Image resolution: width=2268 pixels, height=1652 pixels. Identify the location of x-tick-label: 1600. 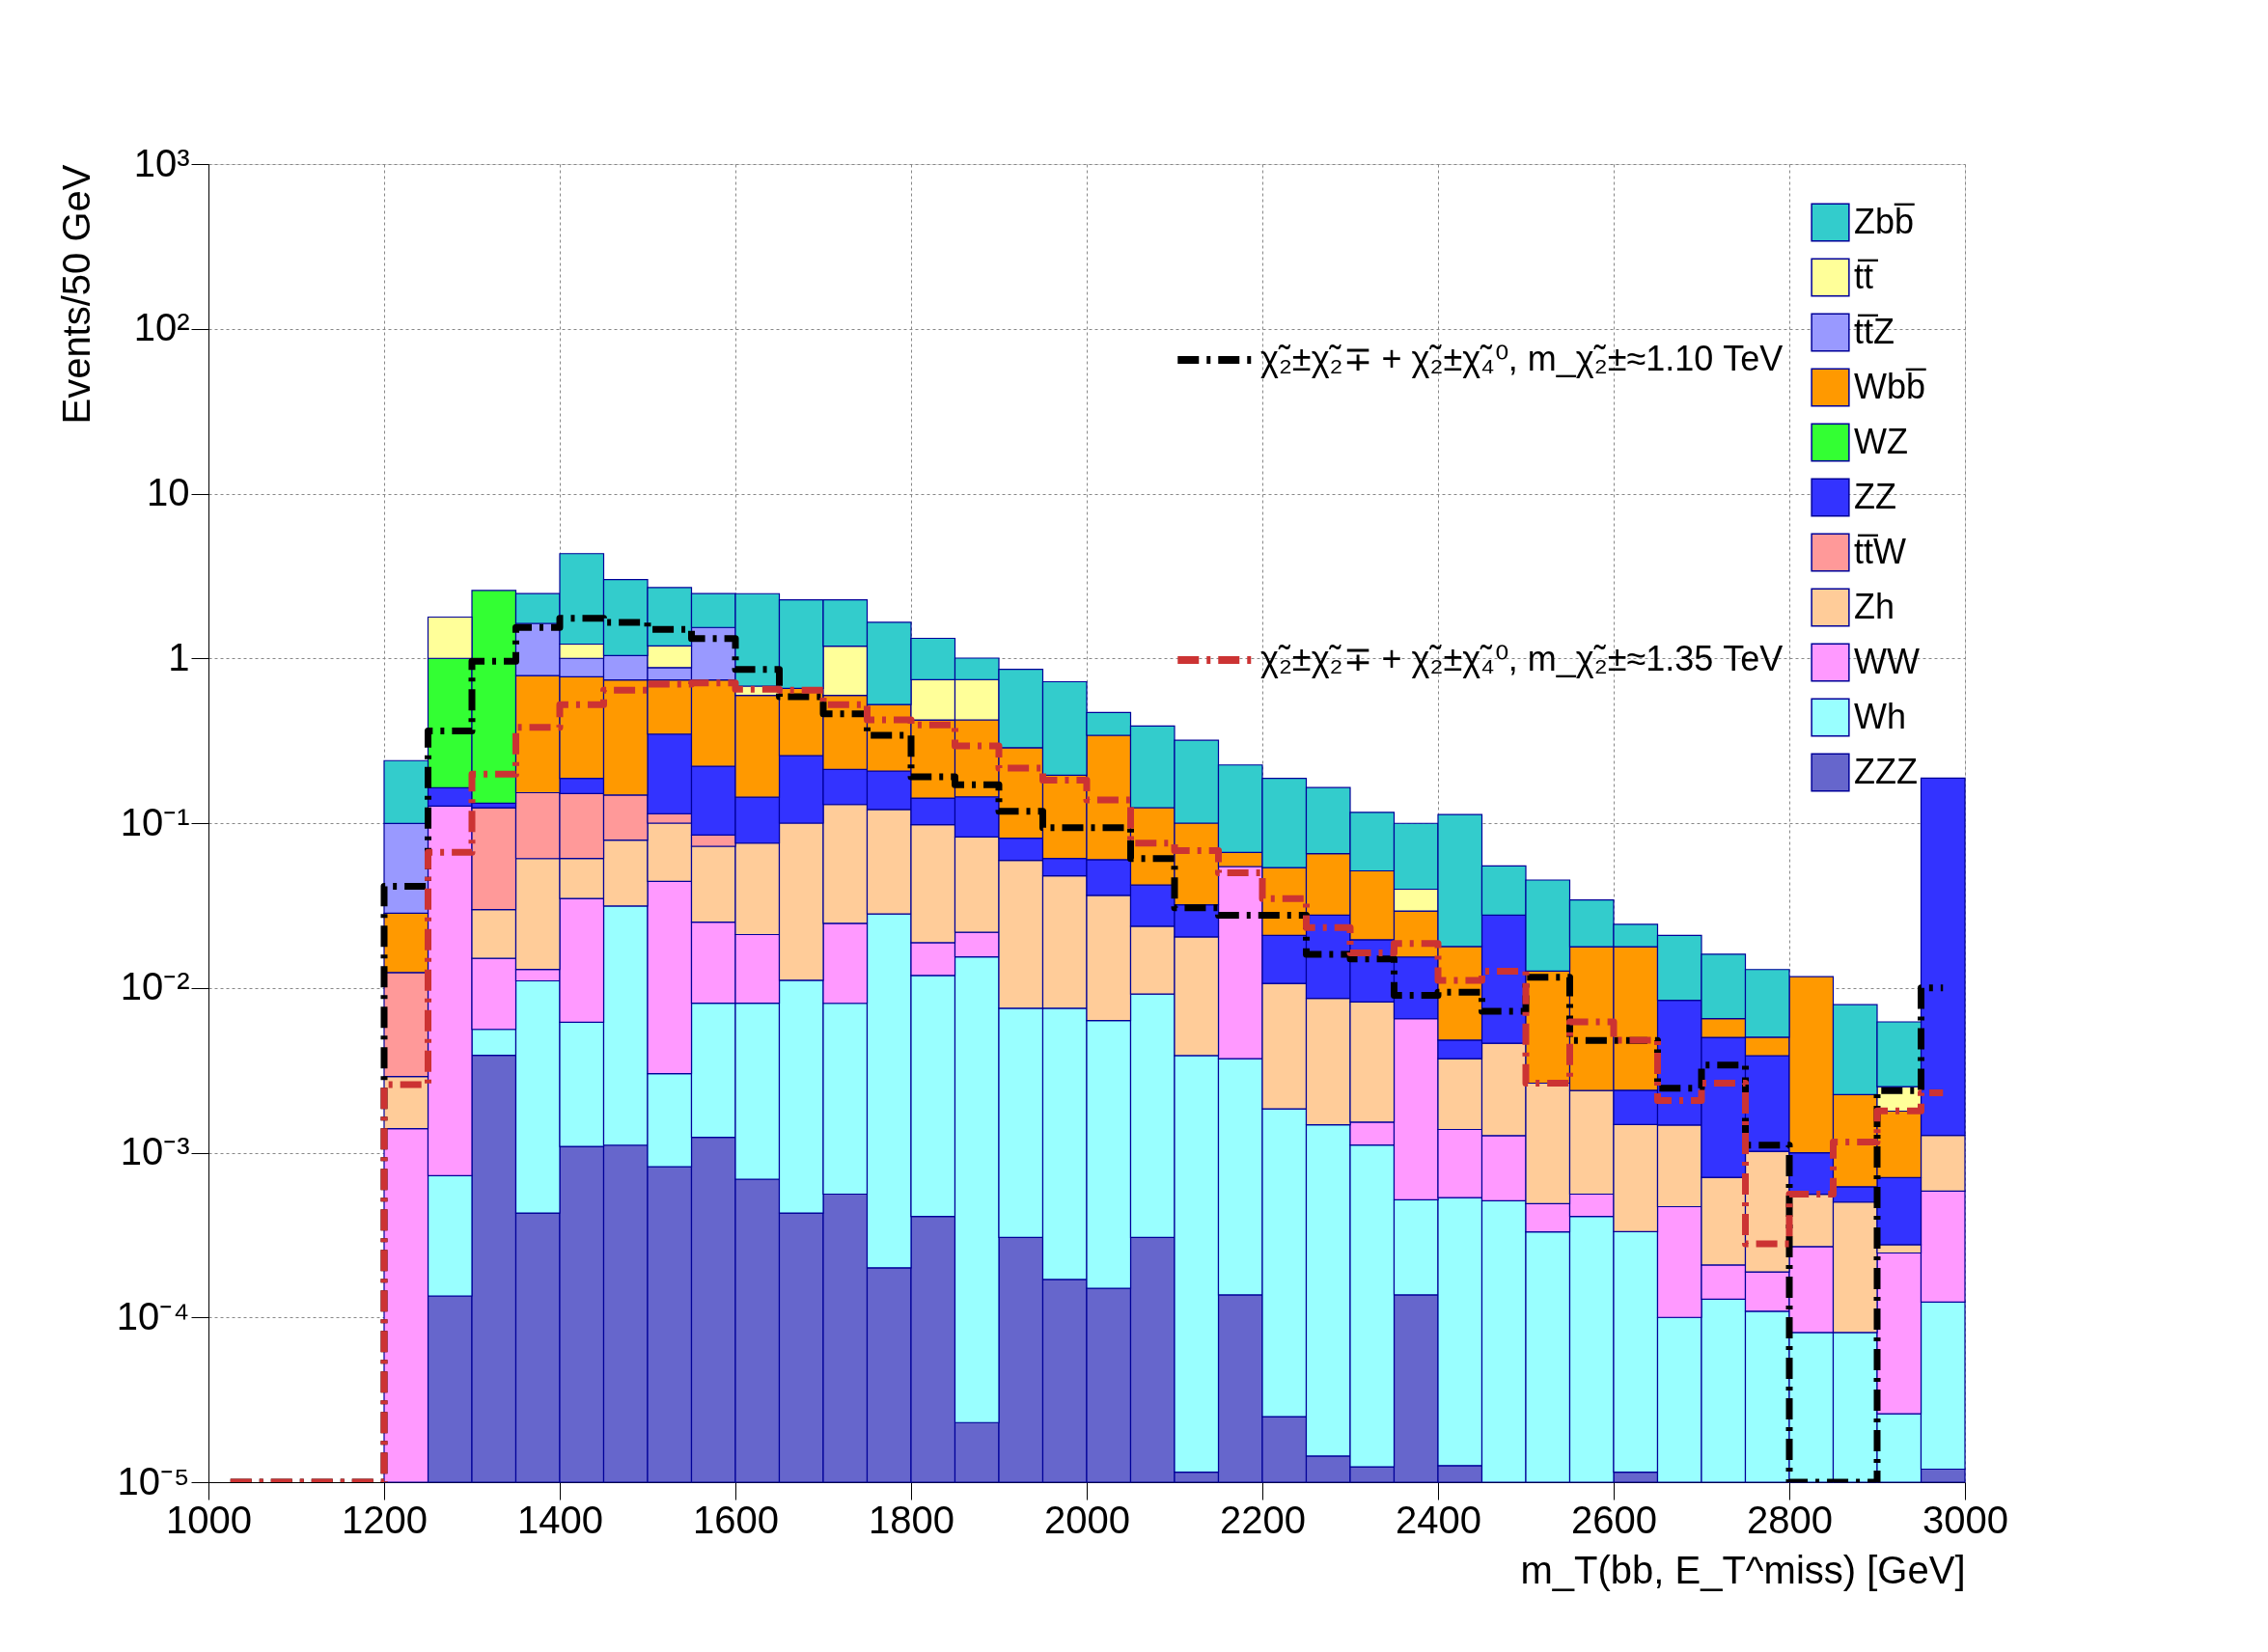
(736, 1519).